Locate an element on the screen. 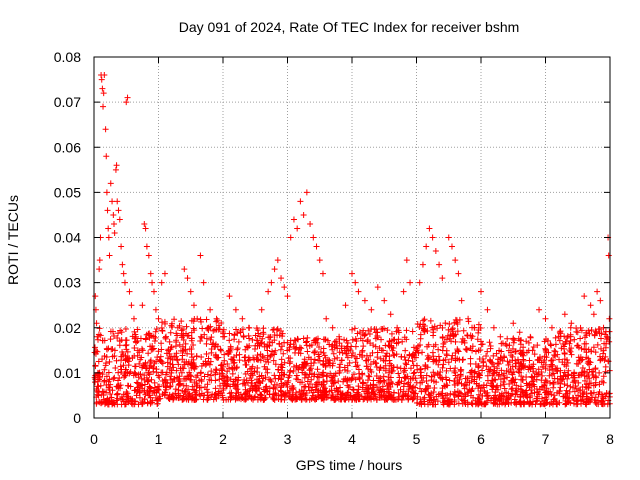 The image size is (640, 480). x-axis-label: GPS time / hours is located at coordinates (349, 465).